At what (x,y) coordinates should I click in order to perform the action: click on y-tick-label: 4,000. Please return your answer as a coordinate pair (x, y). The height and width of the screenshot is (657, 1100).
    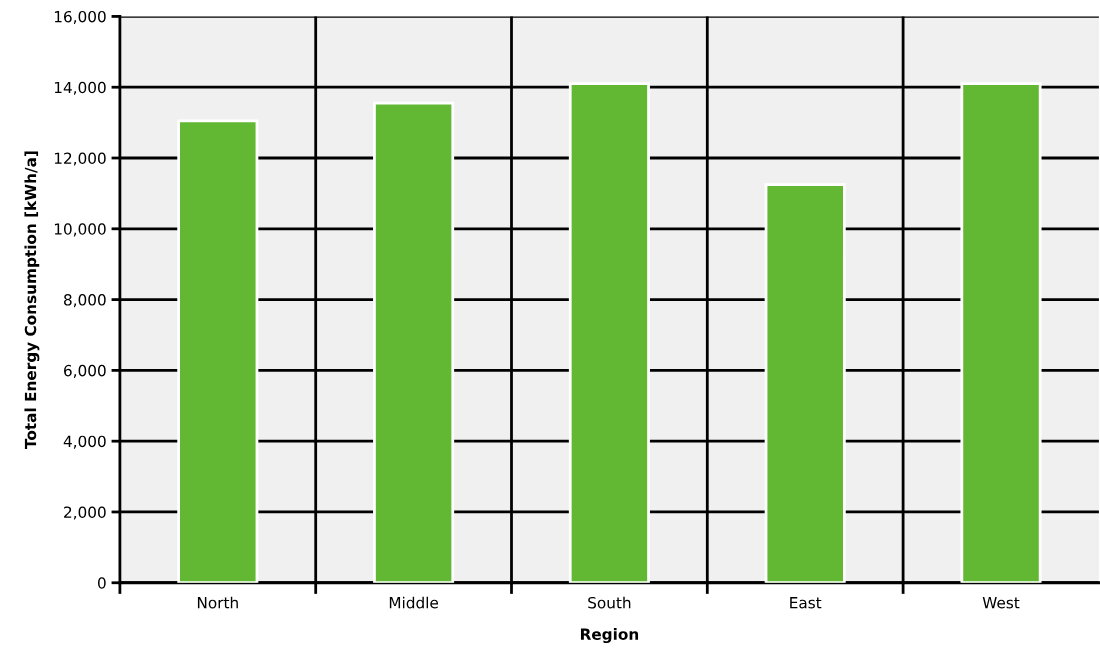
    Looking at the image, I should click on (84, 442).